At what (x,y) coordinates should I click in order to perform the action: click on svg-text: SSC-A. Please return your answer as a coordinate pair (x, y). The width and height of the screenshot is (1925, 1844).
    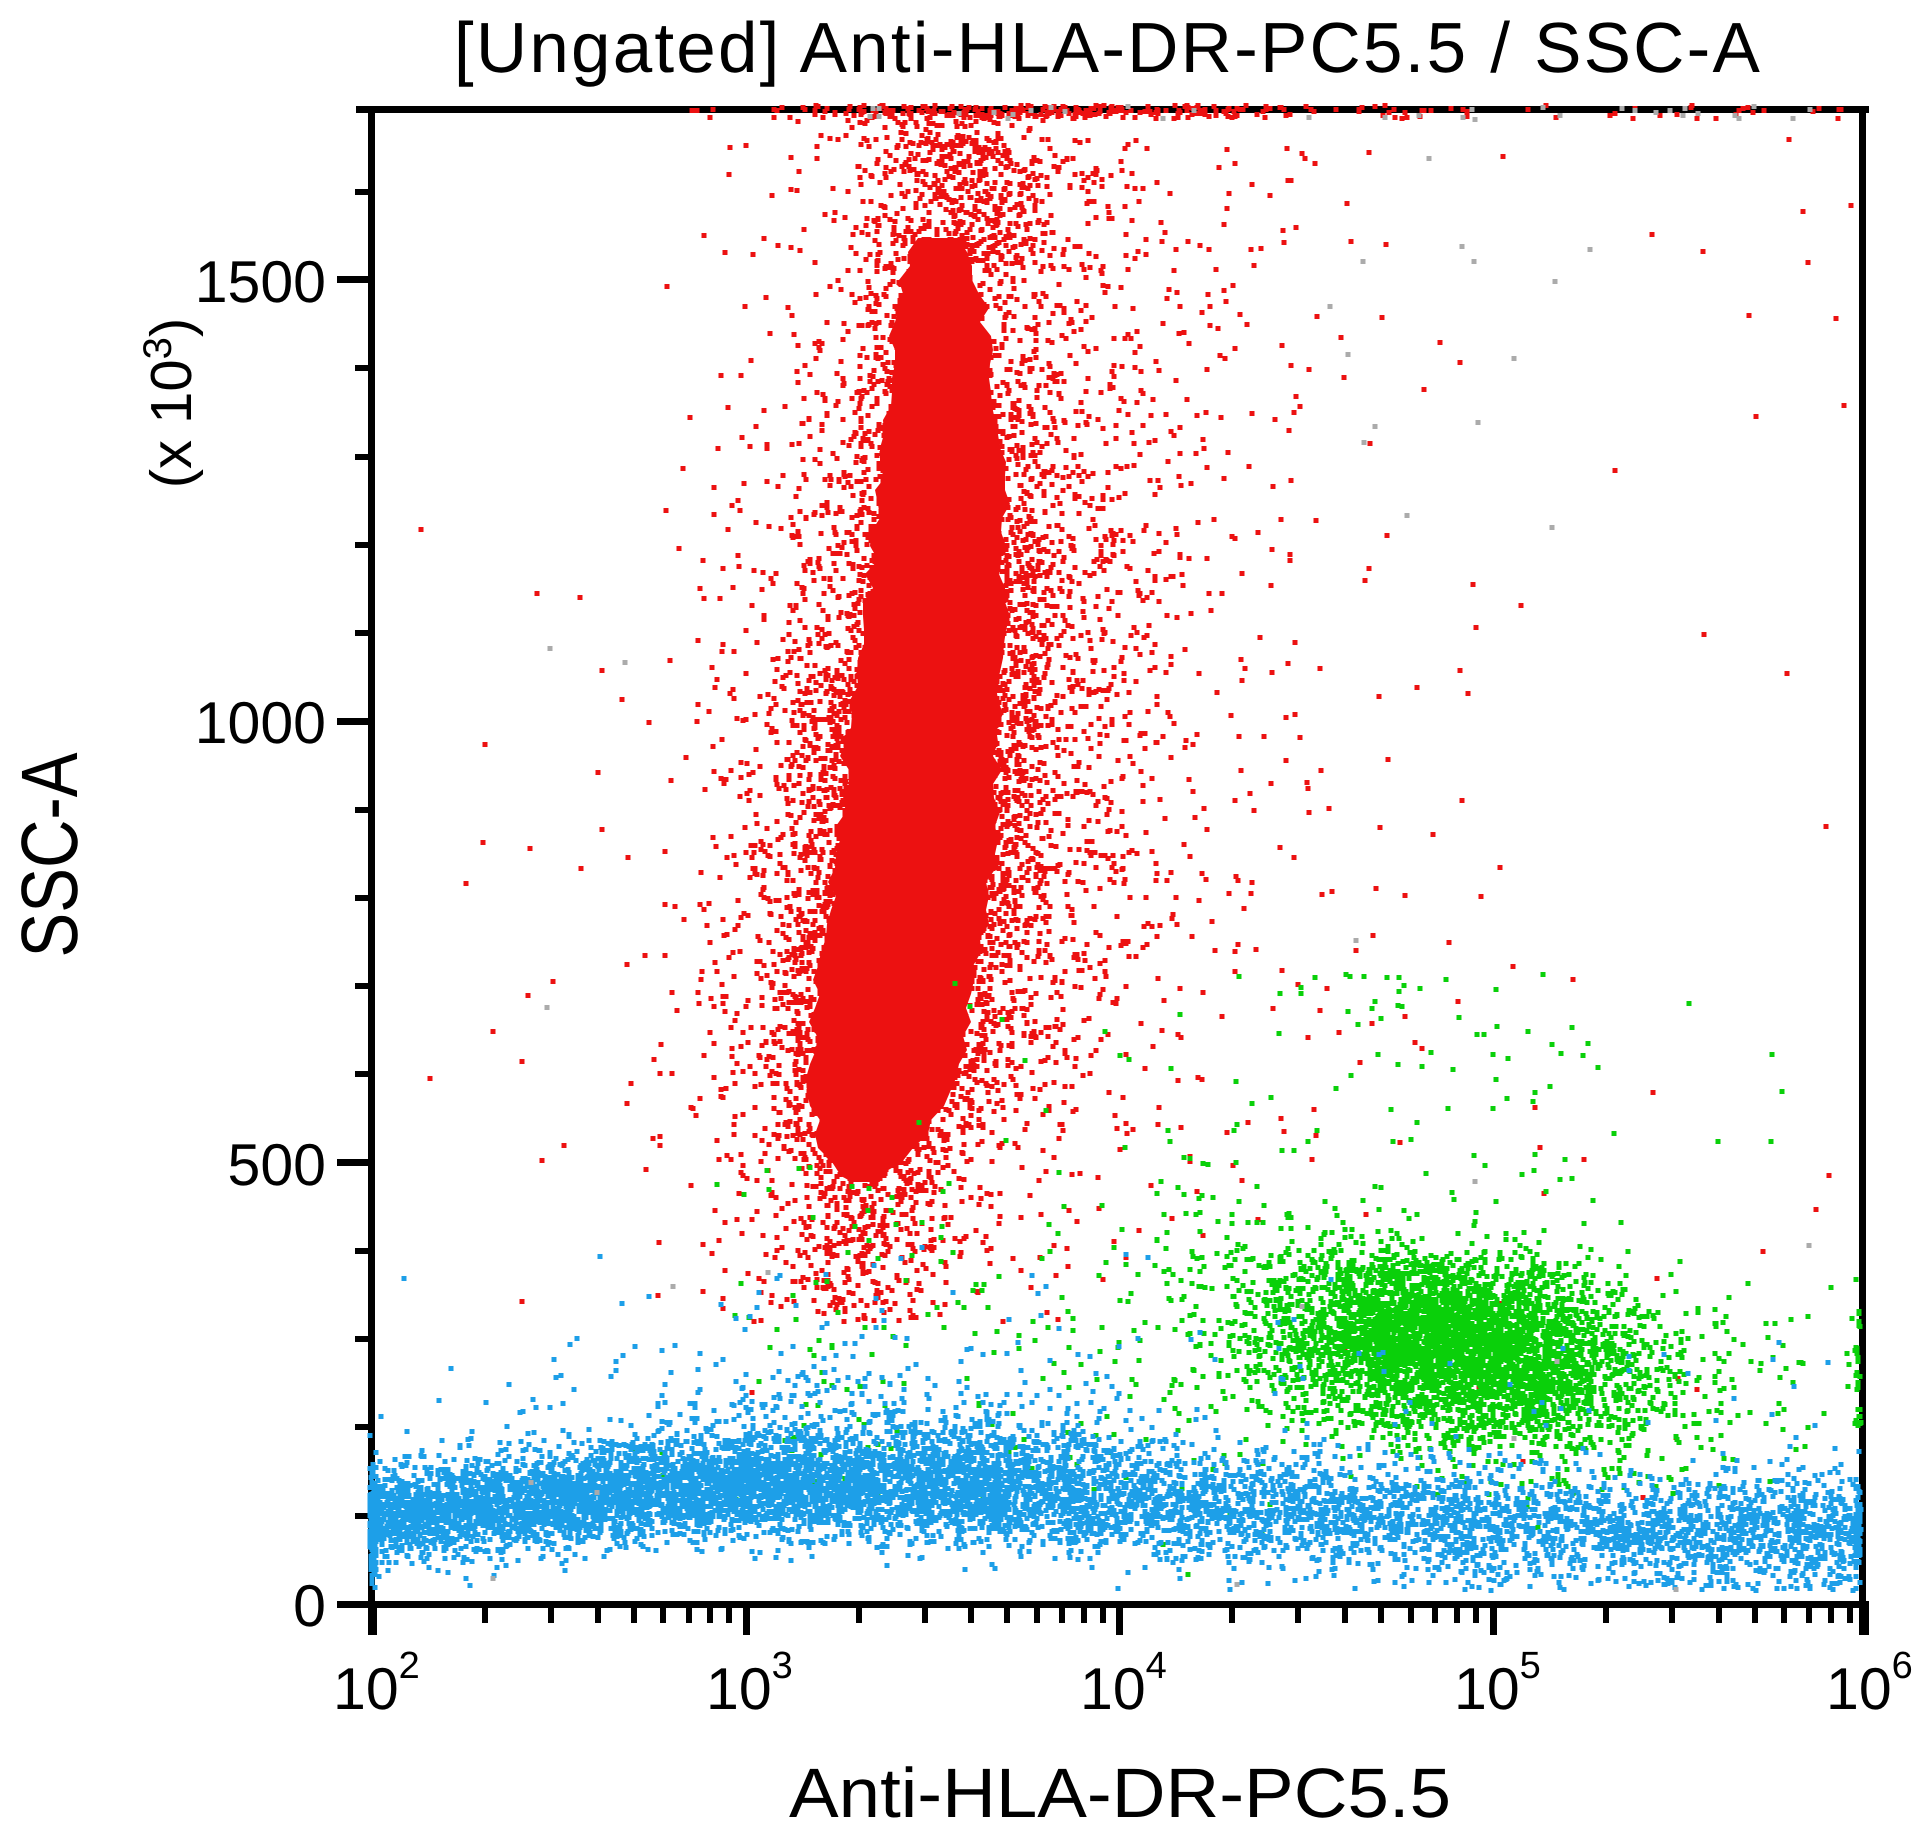
    Looking at the image, I should click on (49, 855).